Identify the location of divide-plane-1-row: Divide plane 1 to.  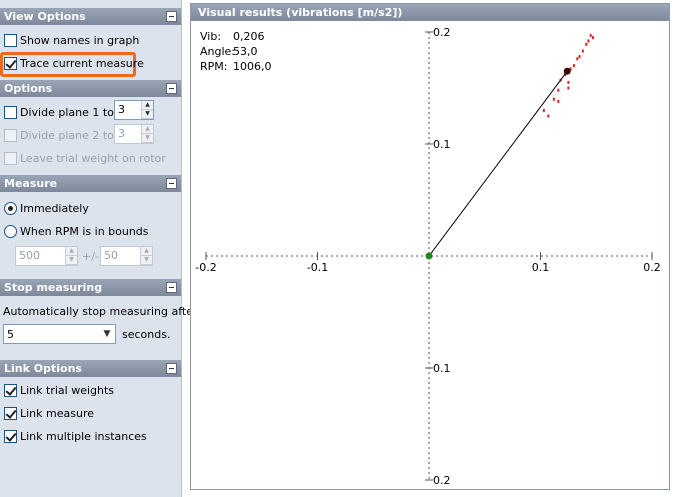
(59, 112).